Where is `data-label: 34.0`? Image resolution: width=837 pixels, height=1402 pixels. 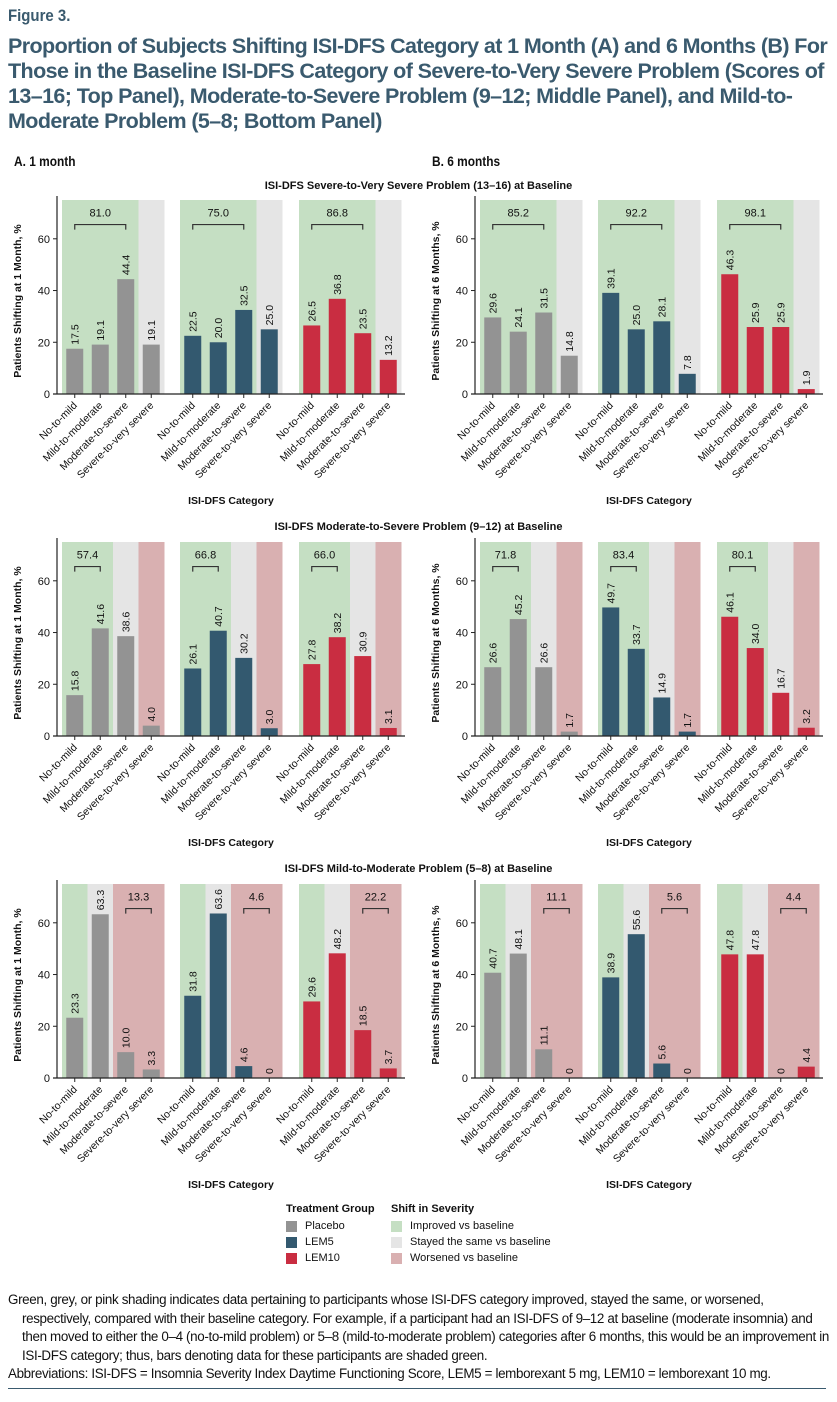
data-label: 34.0 is located at coordinates (756, 633).